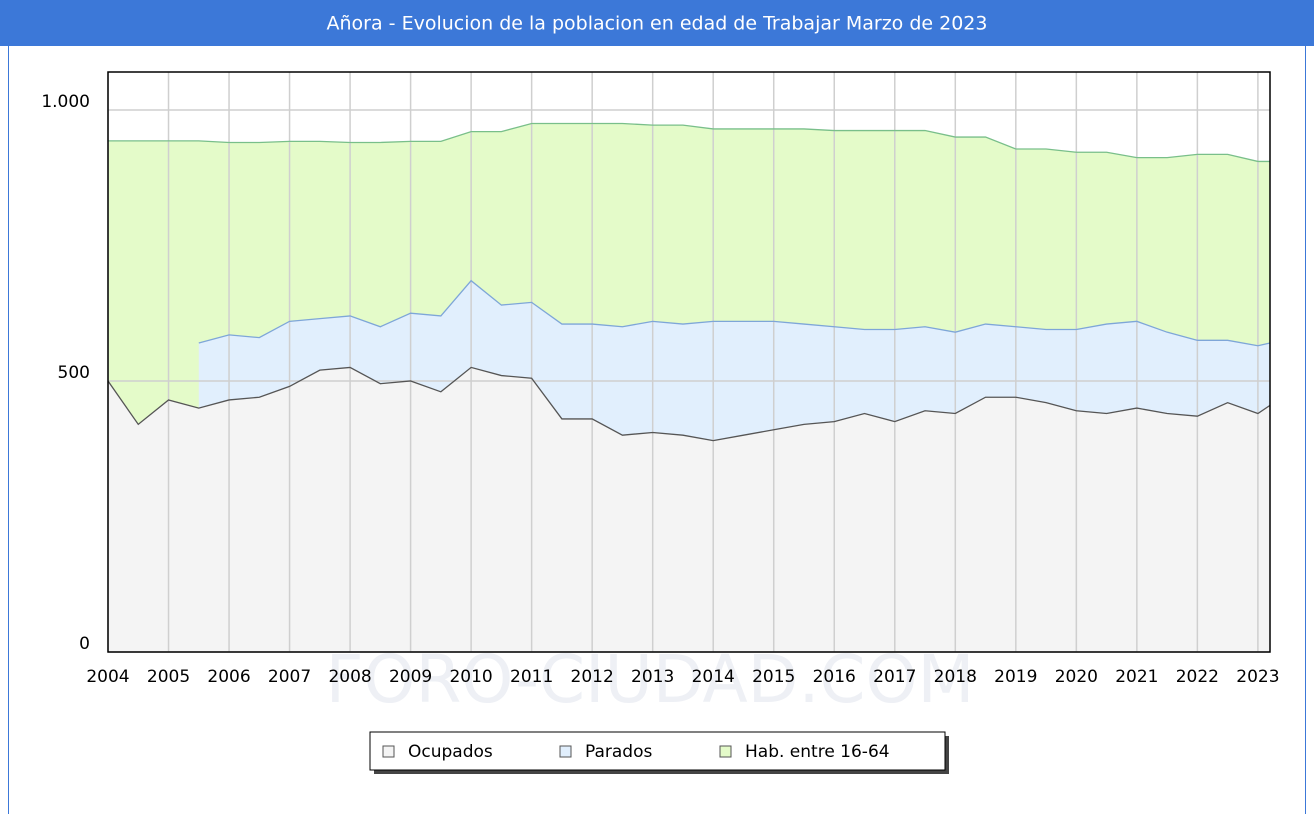  I want to click on x-tick-label: 2011, so click(531, 677).